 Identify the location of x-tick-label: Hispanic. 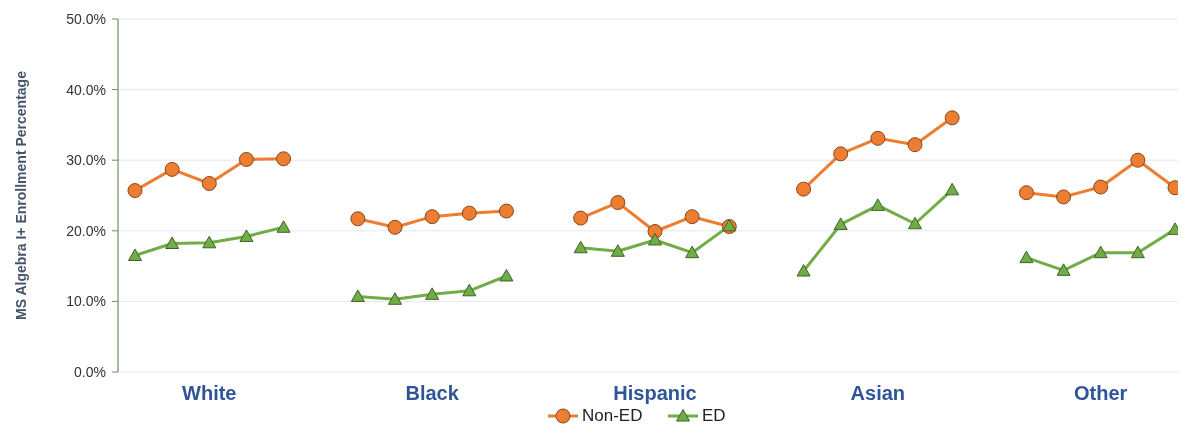
(655, 393).